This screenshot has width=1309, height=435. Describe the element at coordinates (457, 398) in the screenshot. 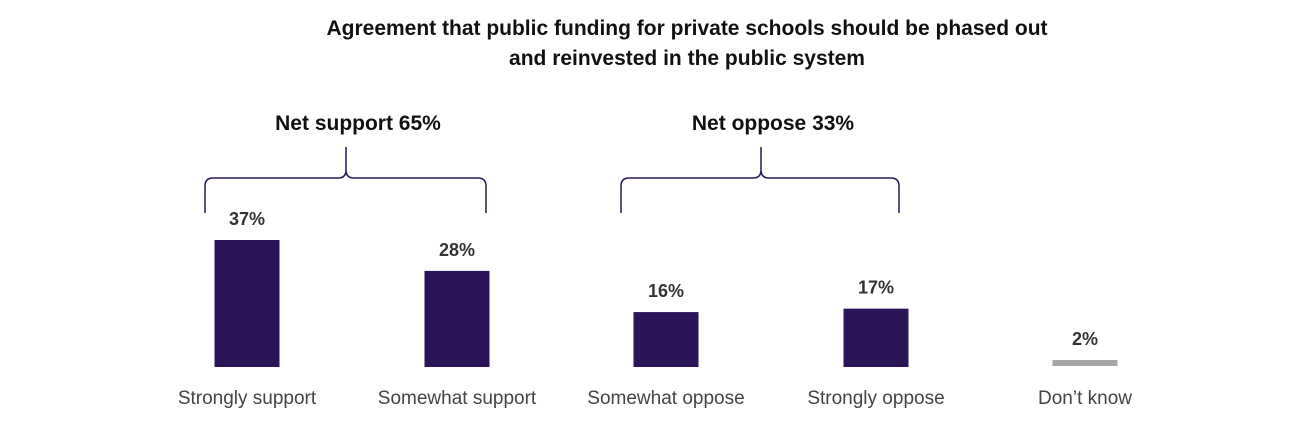

I see `category-label-1: Somewhat support` at that location.